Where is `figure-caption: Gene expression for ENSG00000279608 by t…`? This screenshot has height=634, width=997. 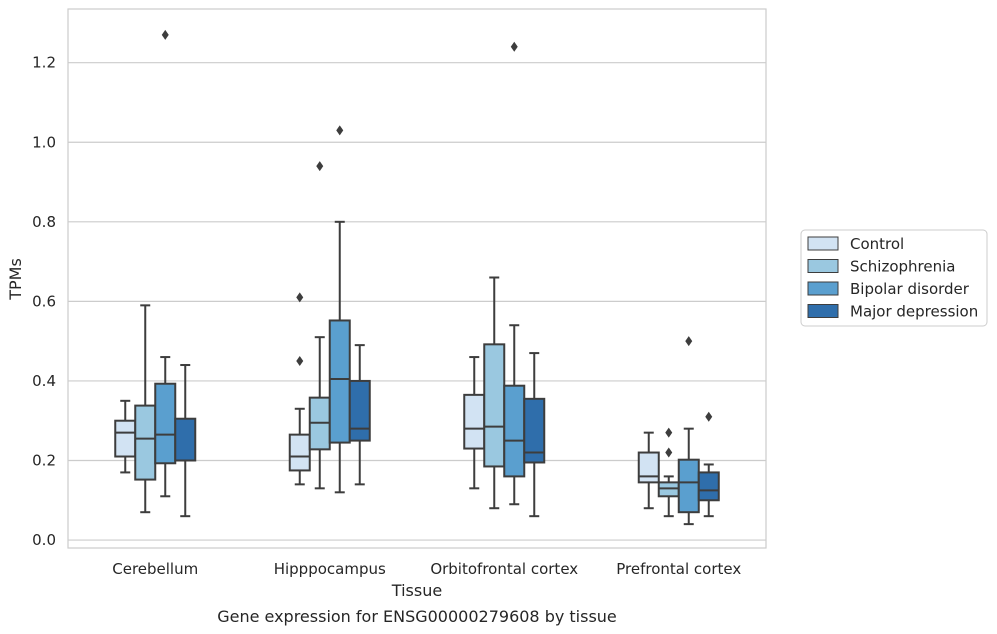
figure-caption: Gene expression for ENSG00000279608 by t… is located at coordinates (417, 616).